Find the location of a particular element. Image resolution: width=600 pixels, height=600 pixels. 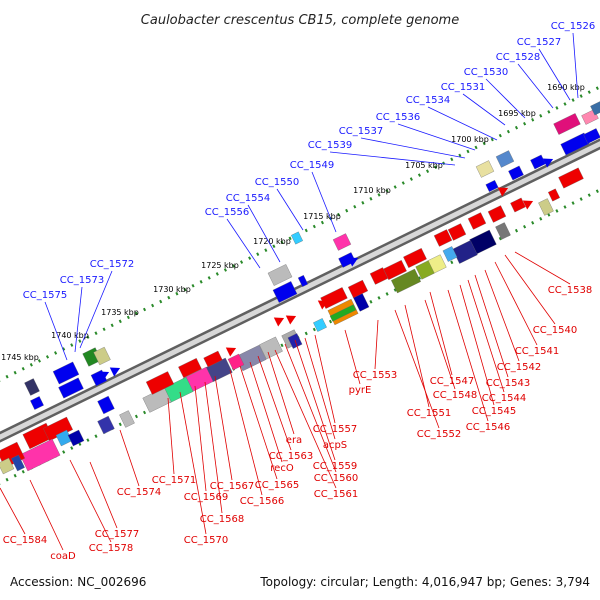

gene-label: CC_1544 is located at coordinates (504, 398).